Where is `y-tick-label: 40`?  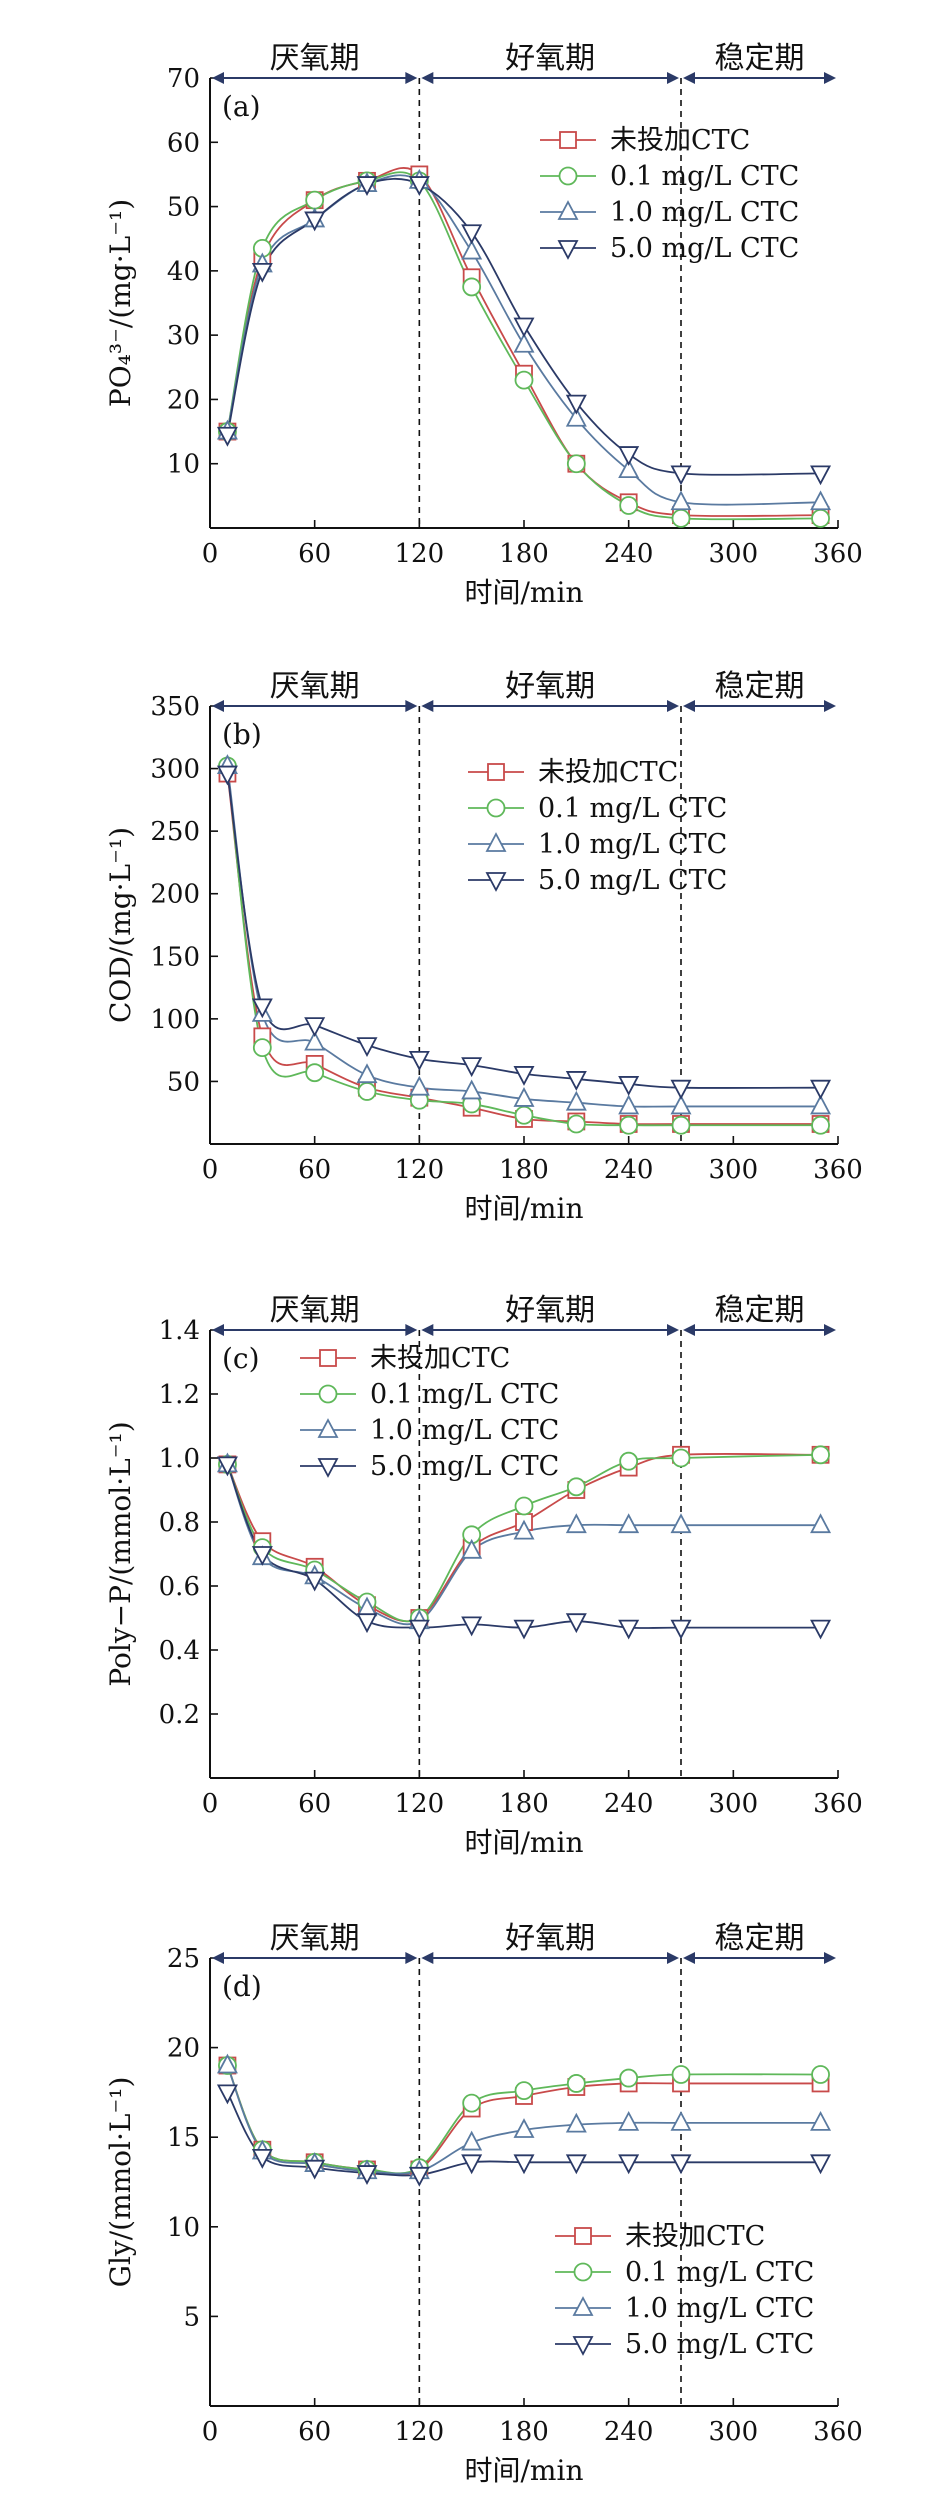 y-tick-label: 40 is located at coordinates (183, 272).